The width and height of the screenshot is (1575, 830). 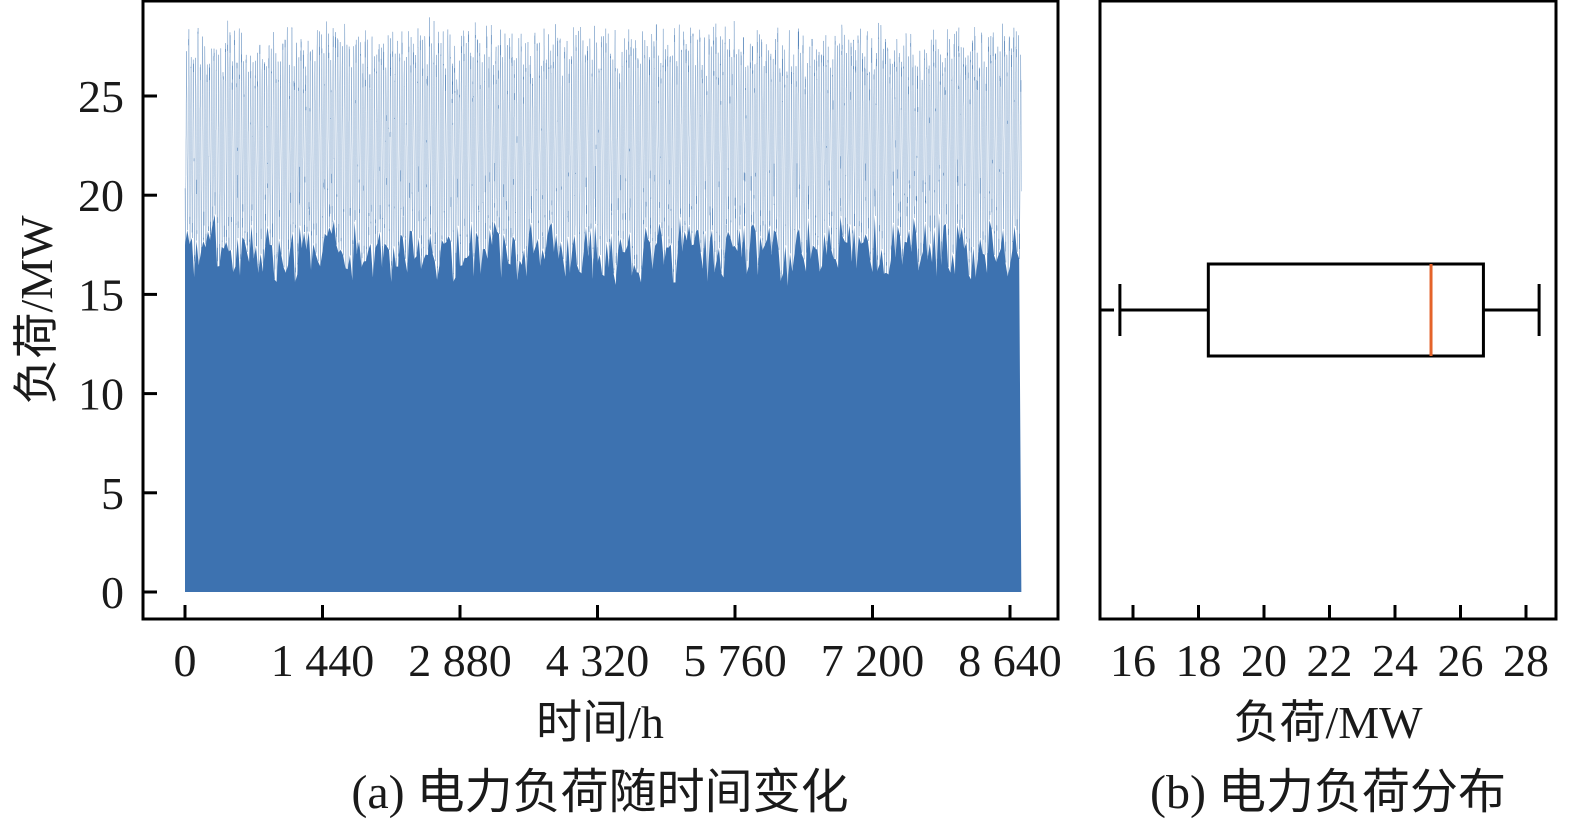 What do you see at coordinates (1264, 660) in the screenshot?
I see `x-tick-label: 20` at bounding box center [1264, 660].